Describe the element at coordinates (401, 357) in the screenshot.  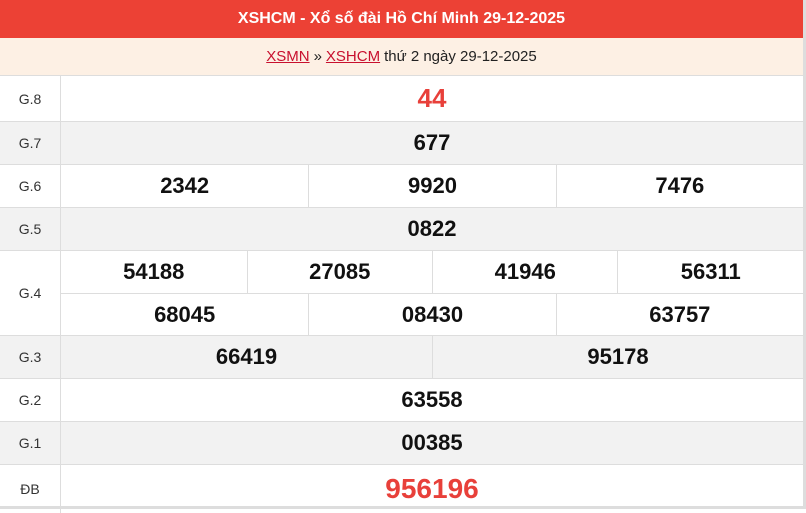
I see `prize-row-g3: G.3 66419 95178` at that location.